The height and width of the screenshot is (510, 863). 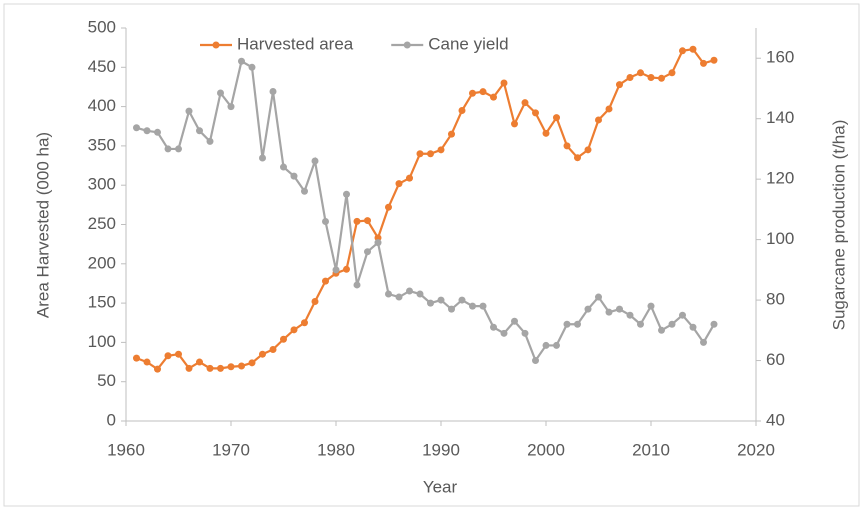 I want to click on y-tick-label: 150, so click(x=102, y=302).